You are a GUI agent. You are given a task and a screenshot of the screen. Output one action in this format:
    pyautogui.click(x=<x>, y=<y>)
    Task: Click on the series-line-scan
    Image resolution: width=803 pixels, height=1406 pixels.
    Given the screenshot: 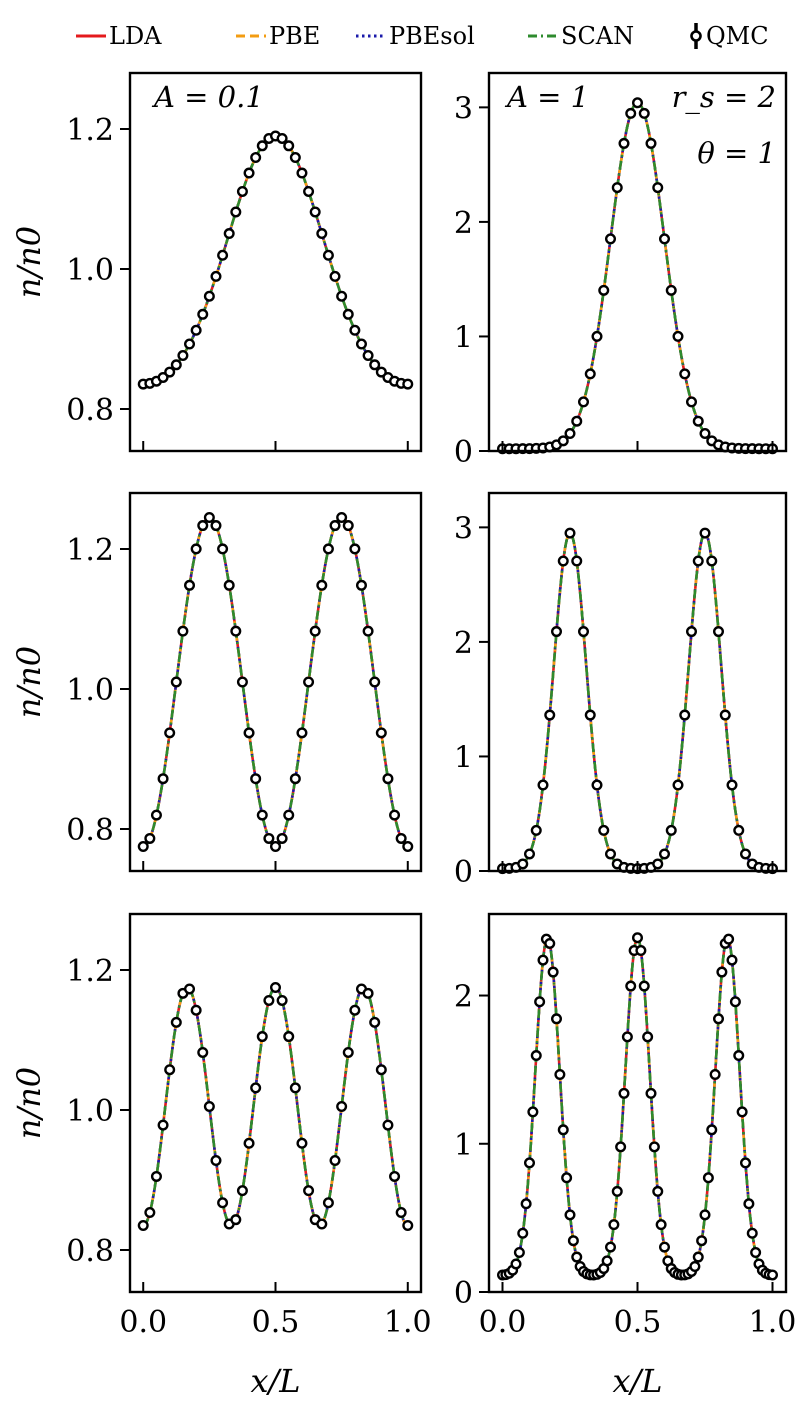 What is the action you would take?
    pyautogui.click(x=275, y=682)
    